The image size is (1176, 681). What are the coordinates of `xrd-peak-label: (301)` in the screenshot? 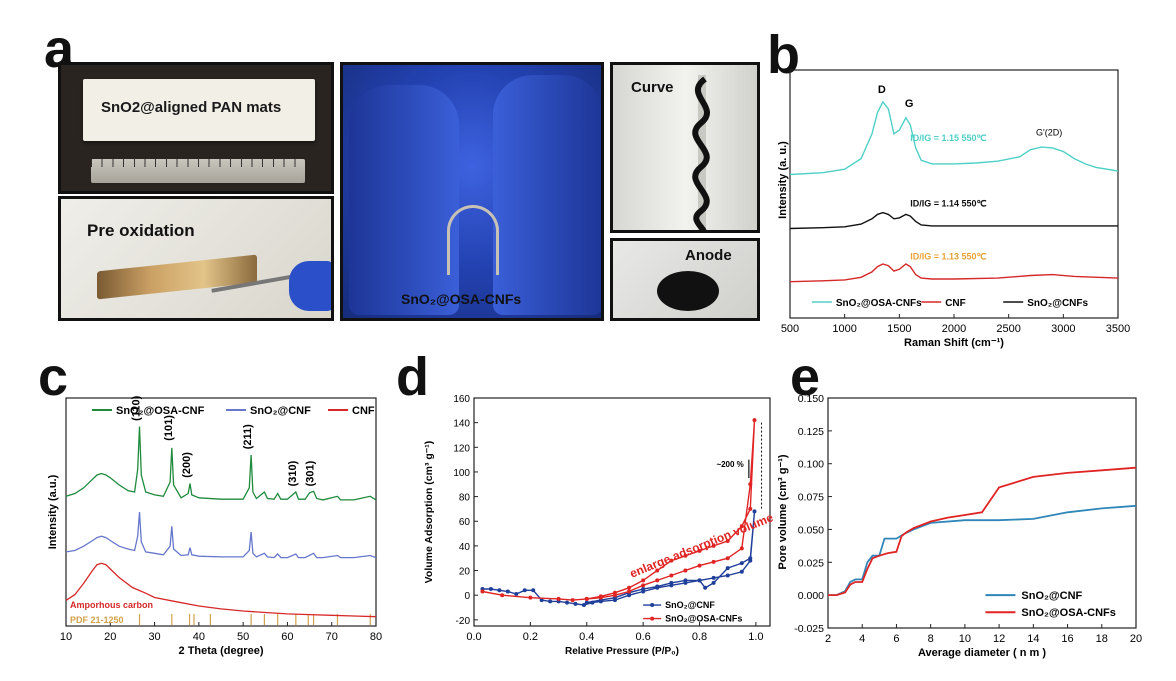 It's located at (311, 473).